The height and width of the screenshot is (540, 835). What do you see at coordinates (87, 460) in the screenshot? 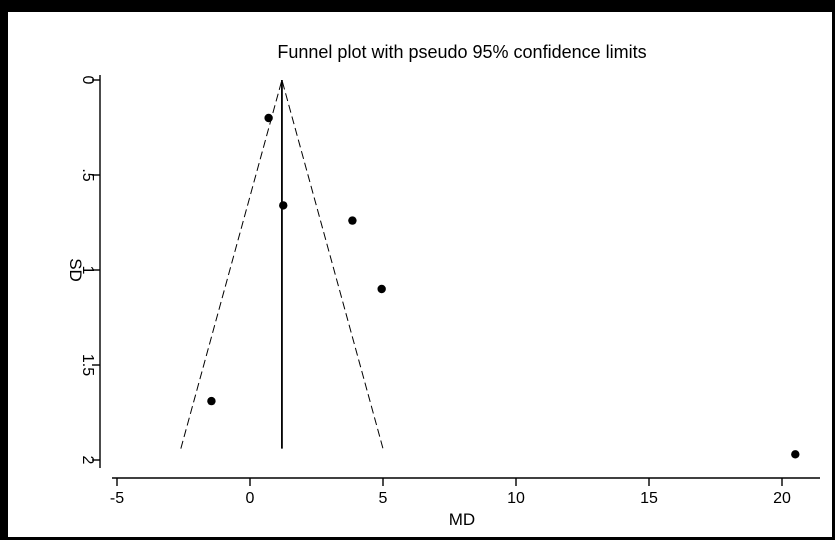
I see `y-tick-label: 2` at bounding box center [87, 460].